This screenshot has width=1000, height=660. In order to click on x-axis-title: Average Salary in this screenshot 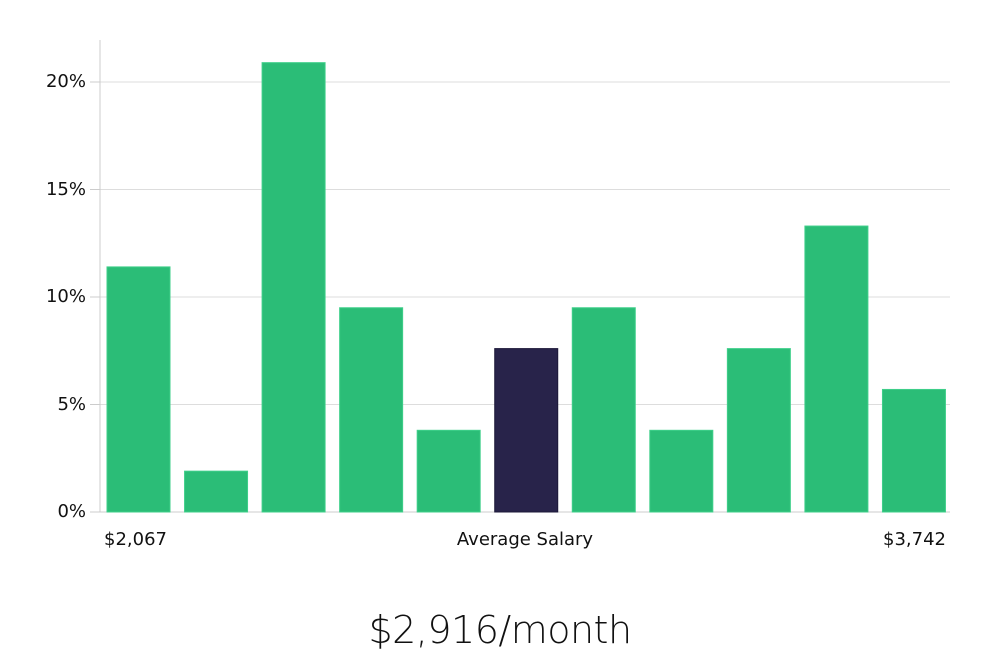, I will do `click(525, 539)`.